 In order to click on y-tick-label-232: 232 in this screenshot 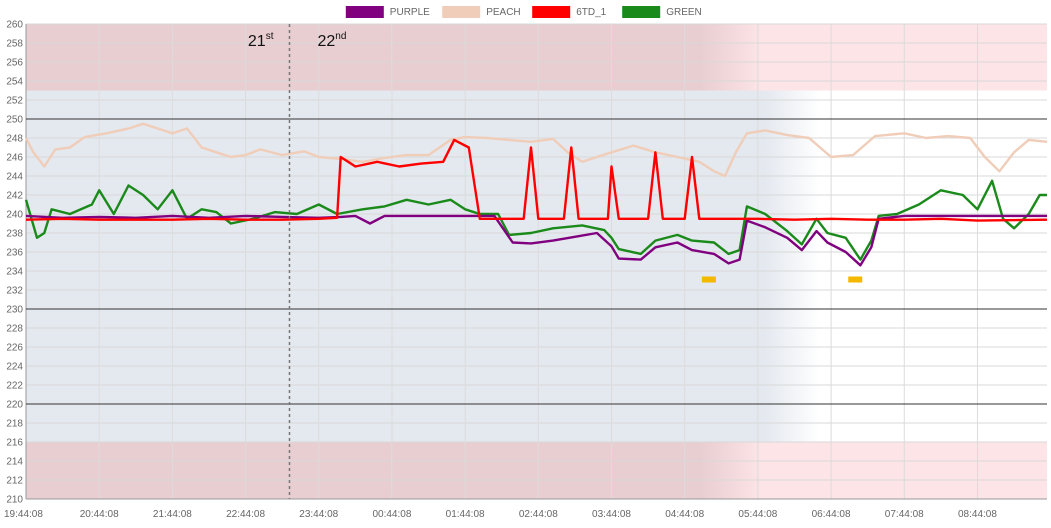, I will do `click(14, 291)`.